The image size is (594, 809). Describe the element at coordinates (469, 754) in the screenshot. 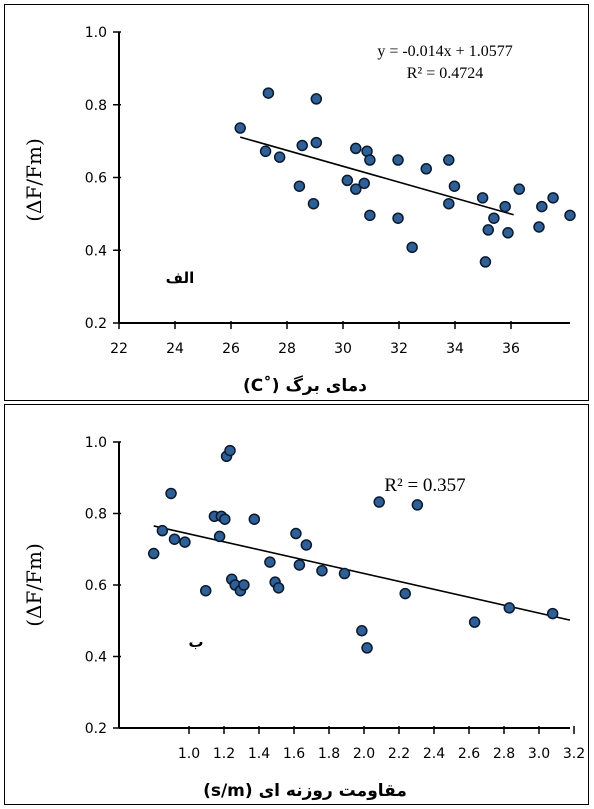

I see `x-tick-label: 2.6` at that location.